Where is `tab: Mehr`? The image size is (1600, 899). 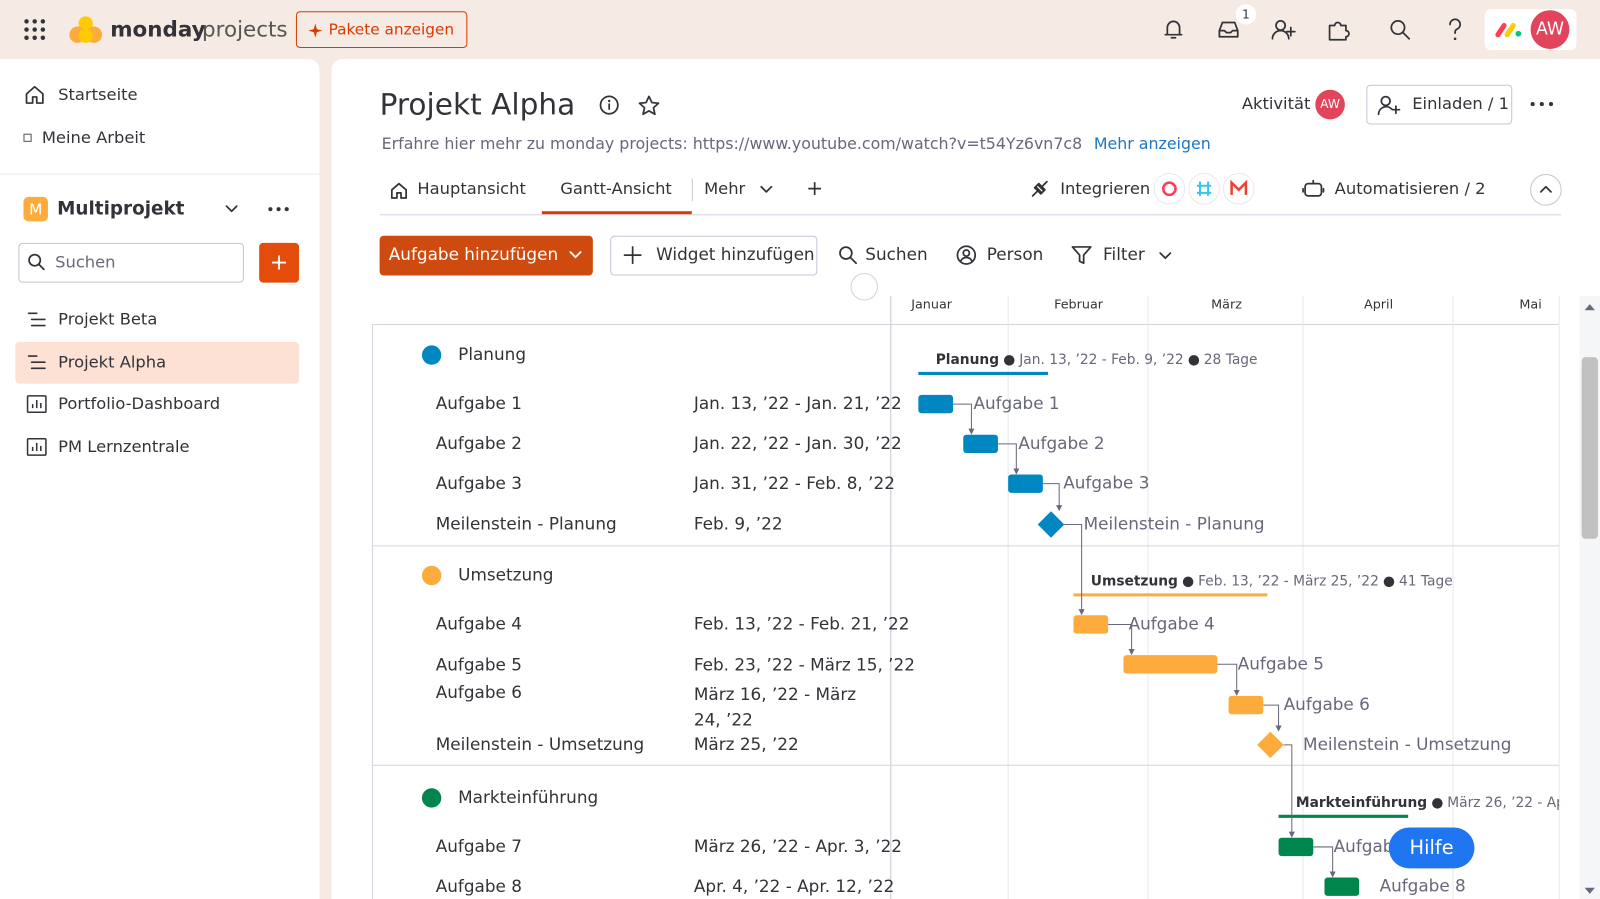 tab: Mehr is located at coordinates (725, 188).